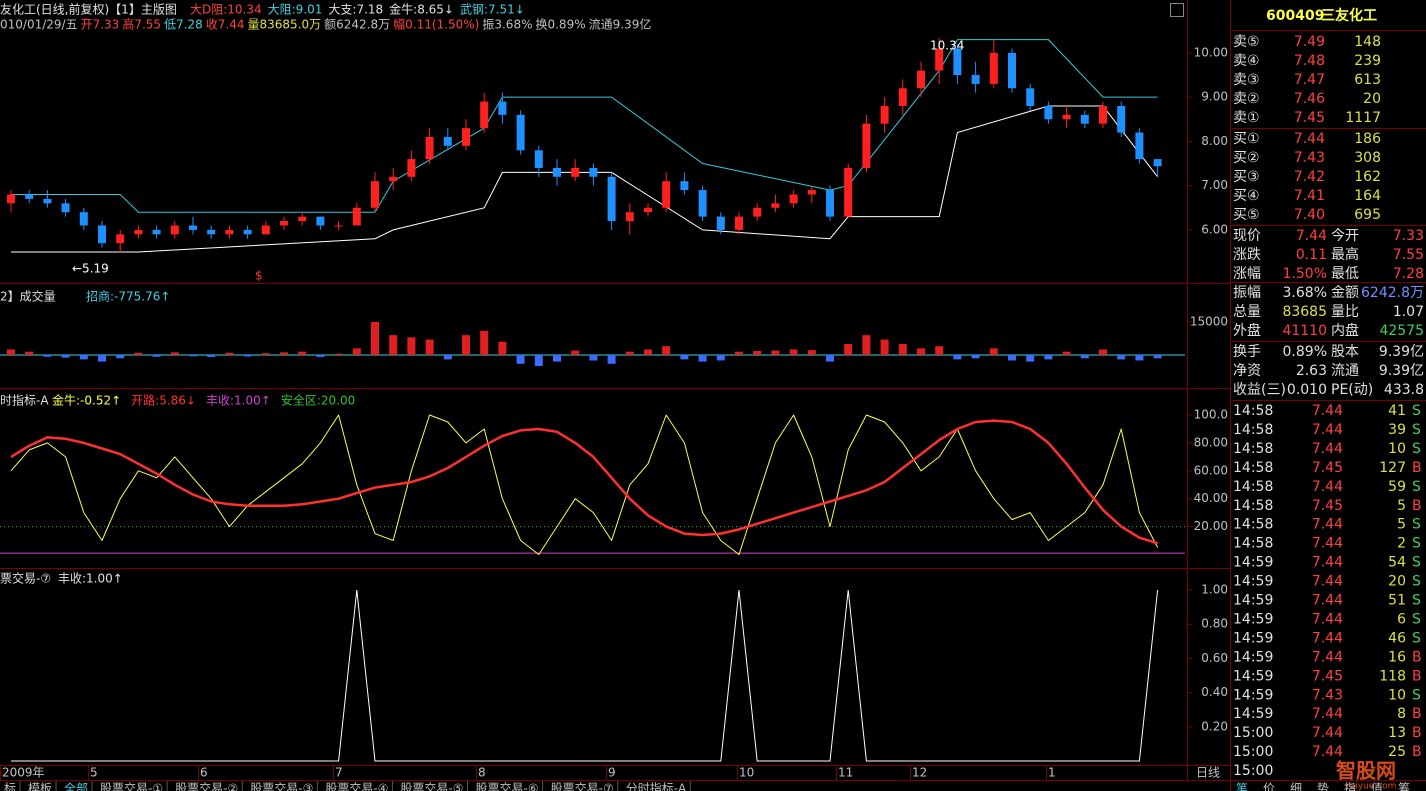 The height and width of the screenshot is (791, 1426). I want to click on y-tick-label: 10.00, so click(1211, 52).